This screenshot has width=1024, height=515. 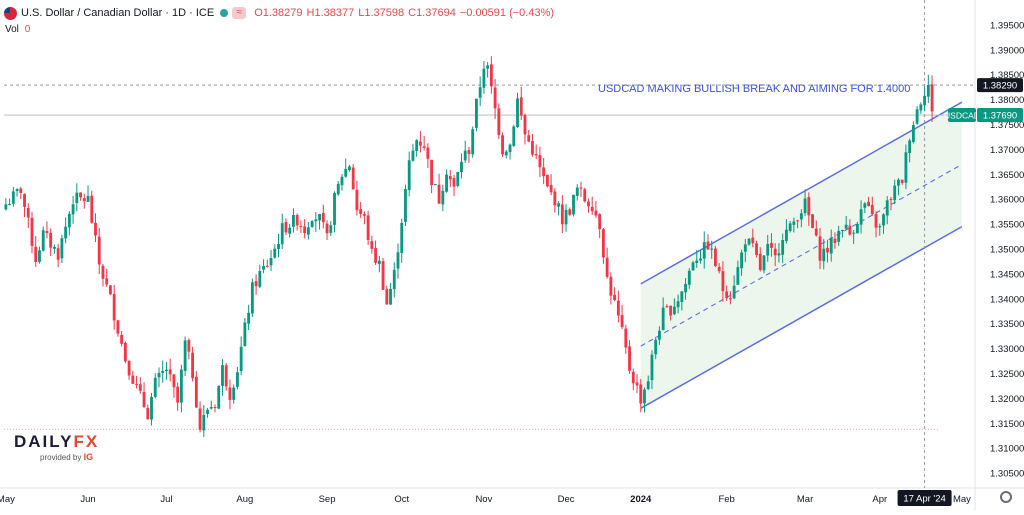 What do you see at coordinates (1006, 497) in the screenshot?
I see `settings-gear-icon` at bounding box center [1006, 497].